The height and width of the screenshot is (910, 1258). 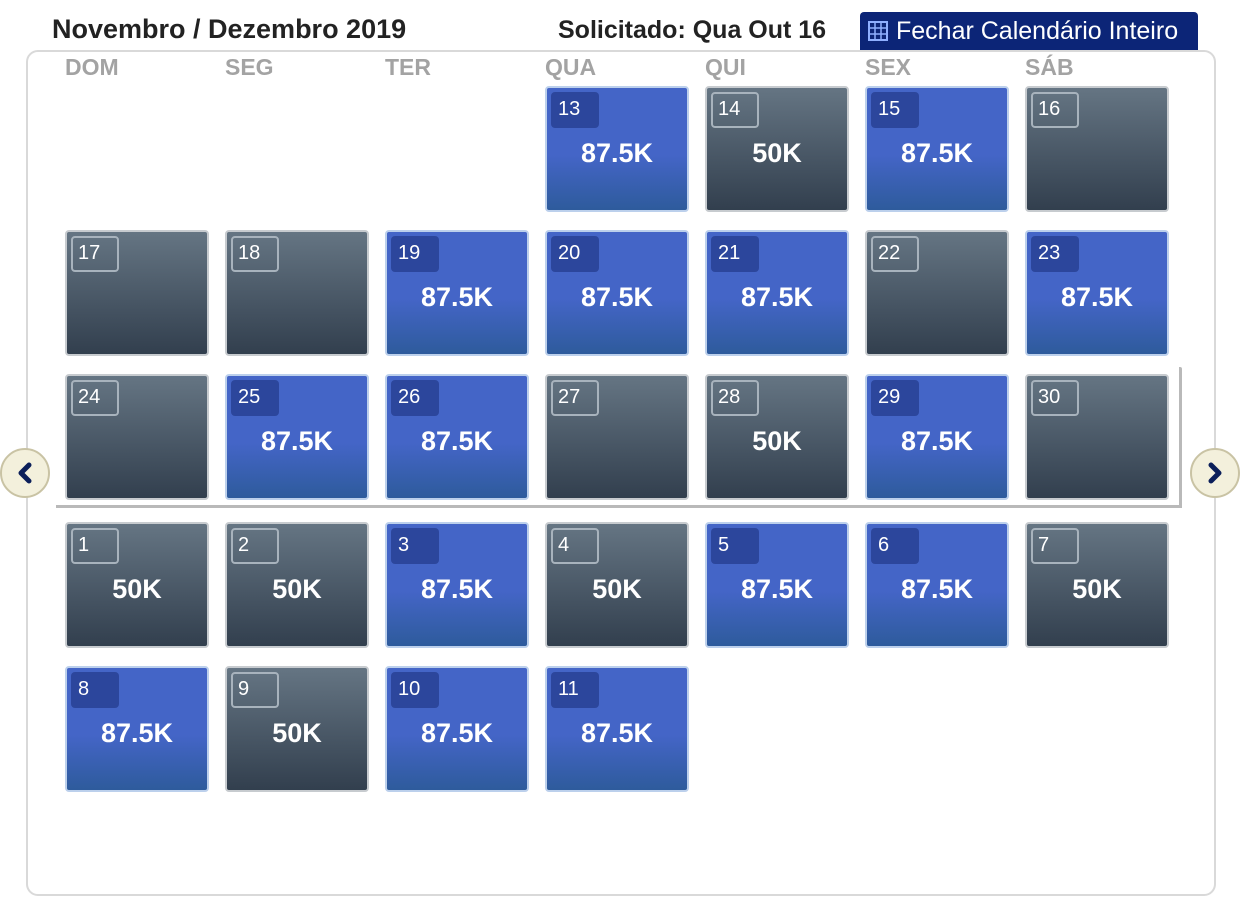 I want to click on day-cell: 26 87.5K, so click(x=457, y=437).